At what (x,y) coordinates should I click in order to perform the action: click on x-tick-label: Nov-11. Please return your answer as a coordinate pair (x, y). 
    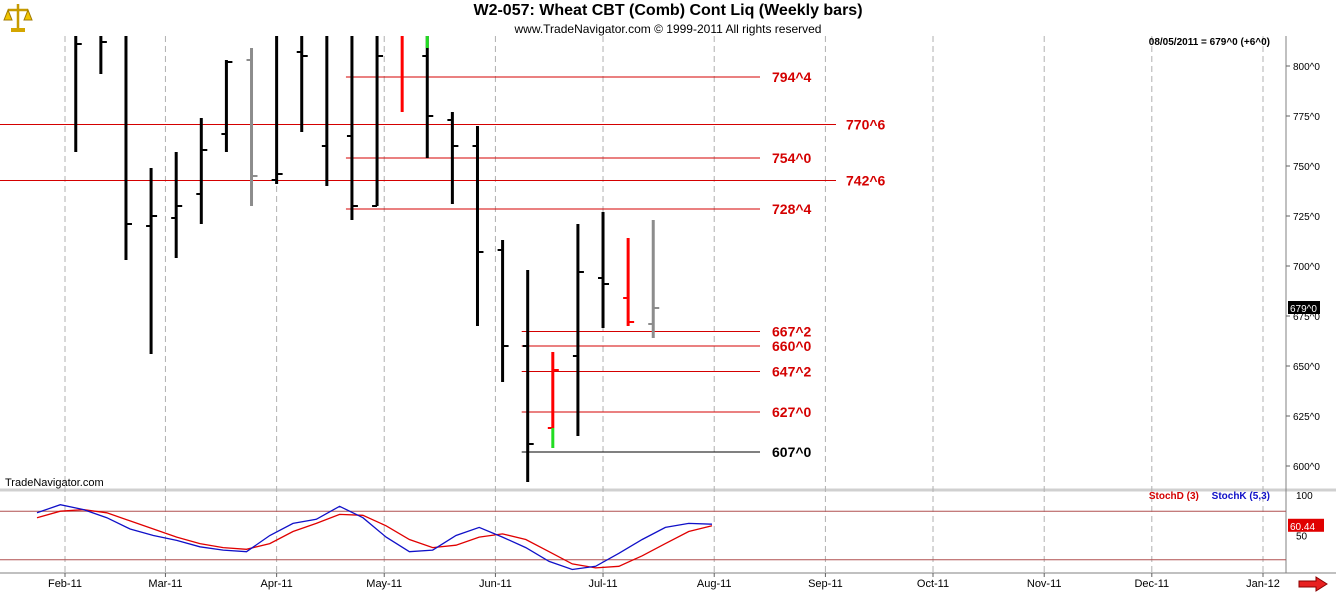
    Looking at the image, I should click on (1044, 584).